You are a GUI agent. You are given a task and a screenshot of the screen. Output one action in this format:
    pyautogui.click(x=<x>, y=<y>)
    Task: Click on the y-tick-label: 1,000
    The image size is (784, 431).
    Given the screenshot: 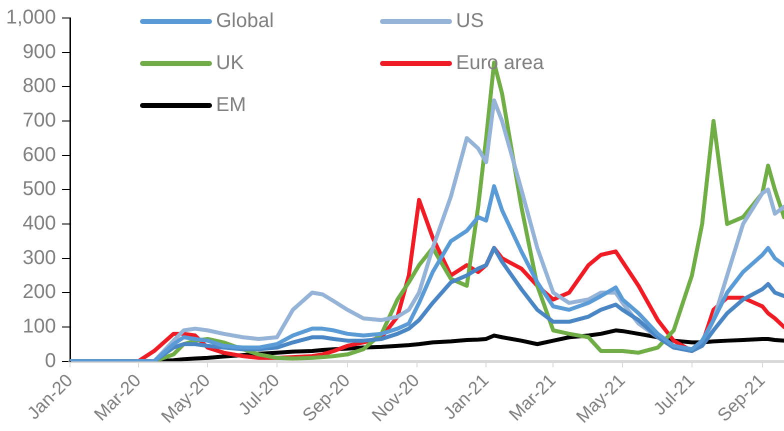 What is the action you would take?
    pyautogui.click(x=31, y=17)
    